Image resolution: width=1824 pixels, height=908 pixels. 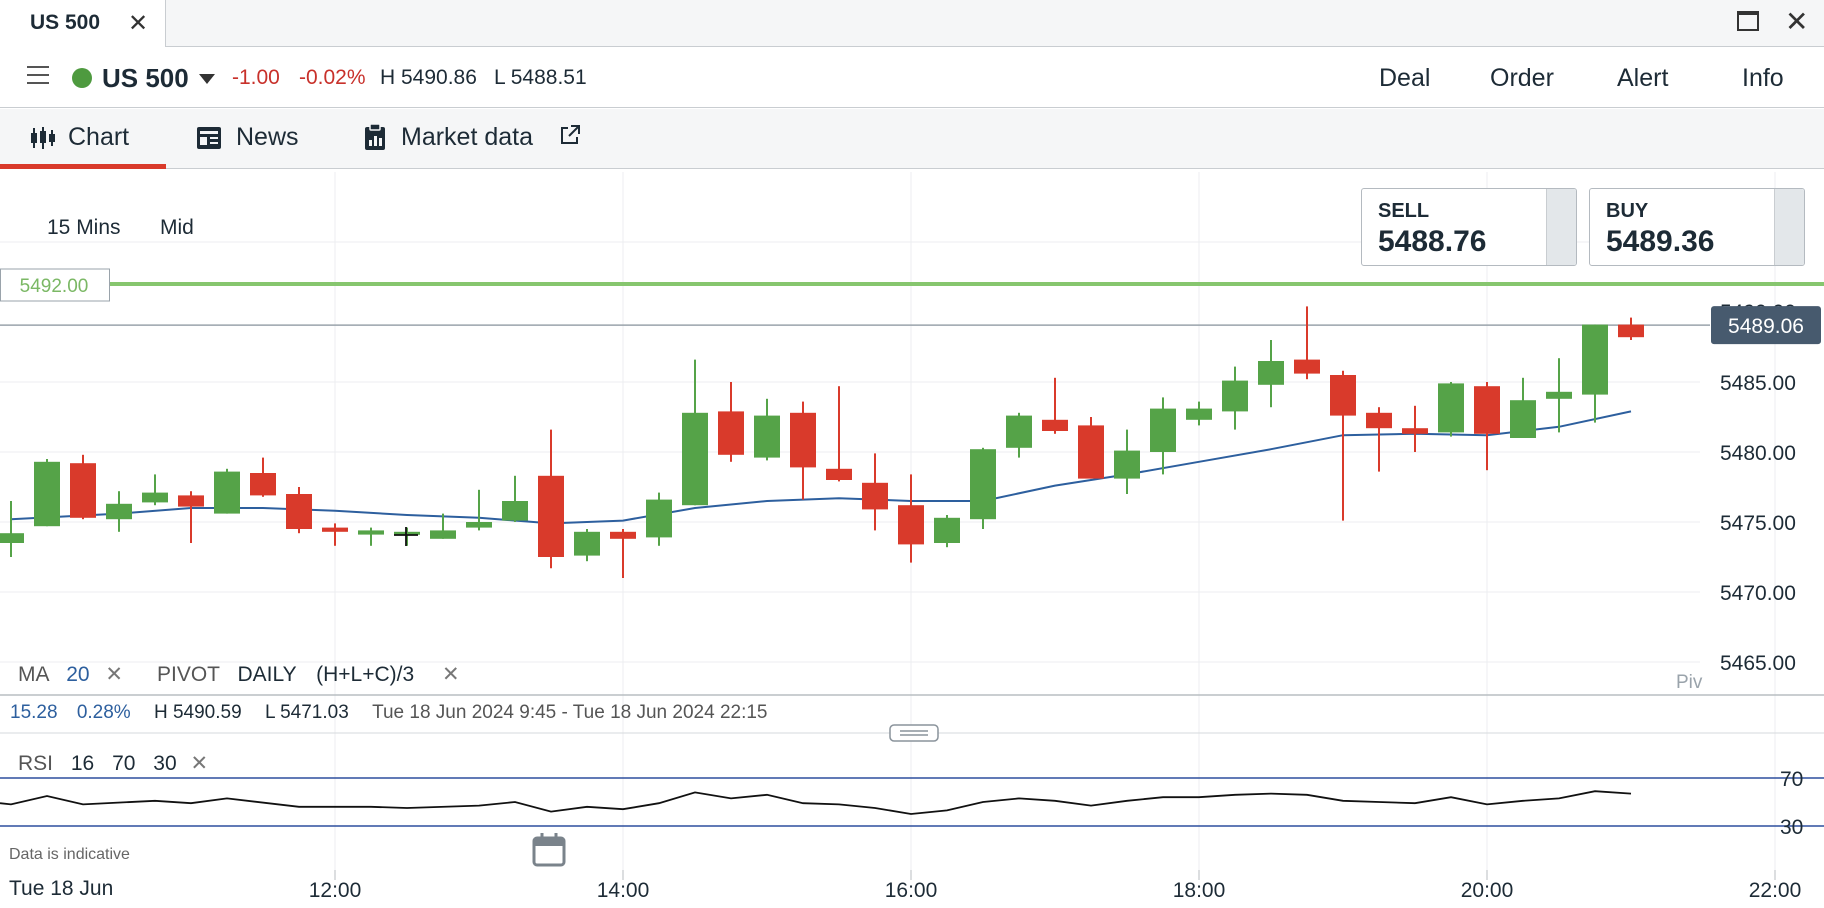 I want to click on chevron-down-icon, so click(x=207, y=79).